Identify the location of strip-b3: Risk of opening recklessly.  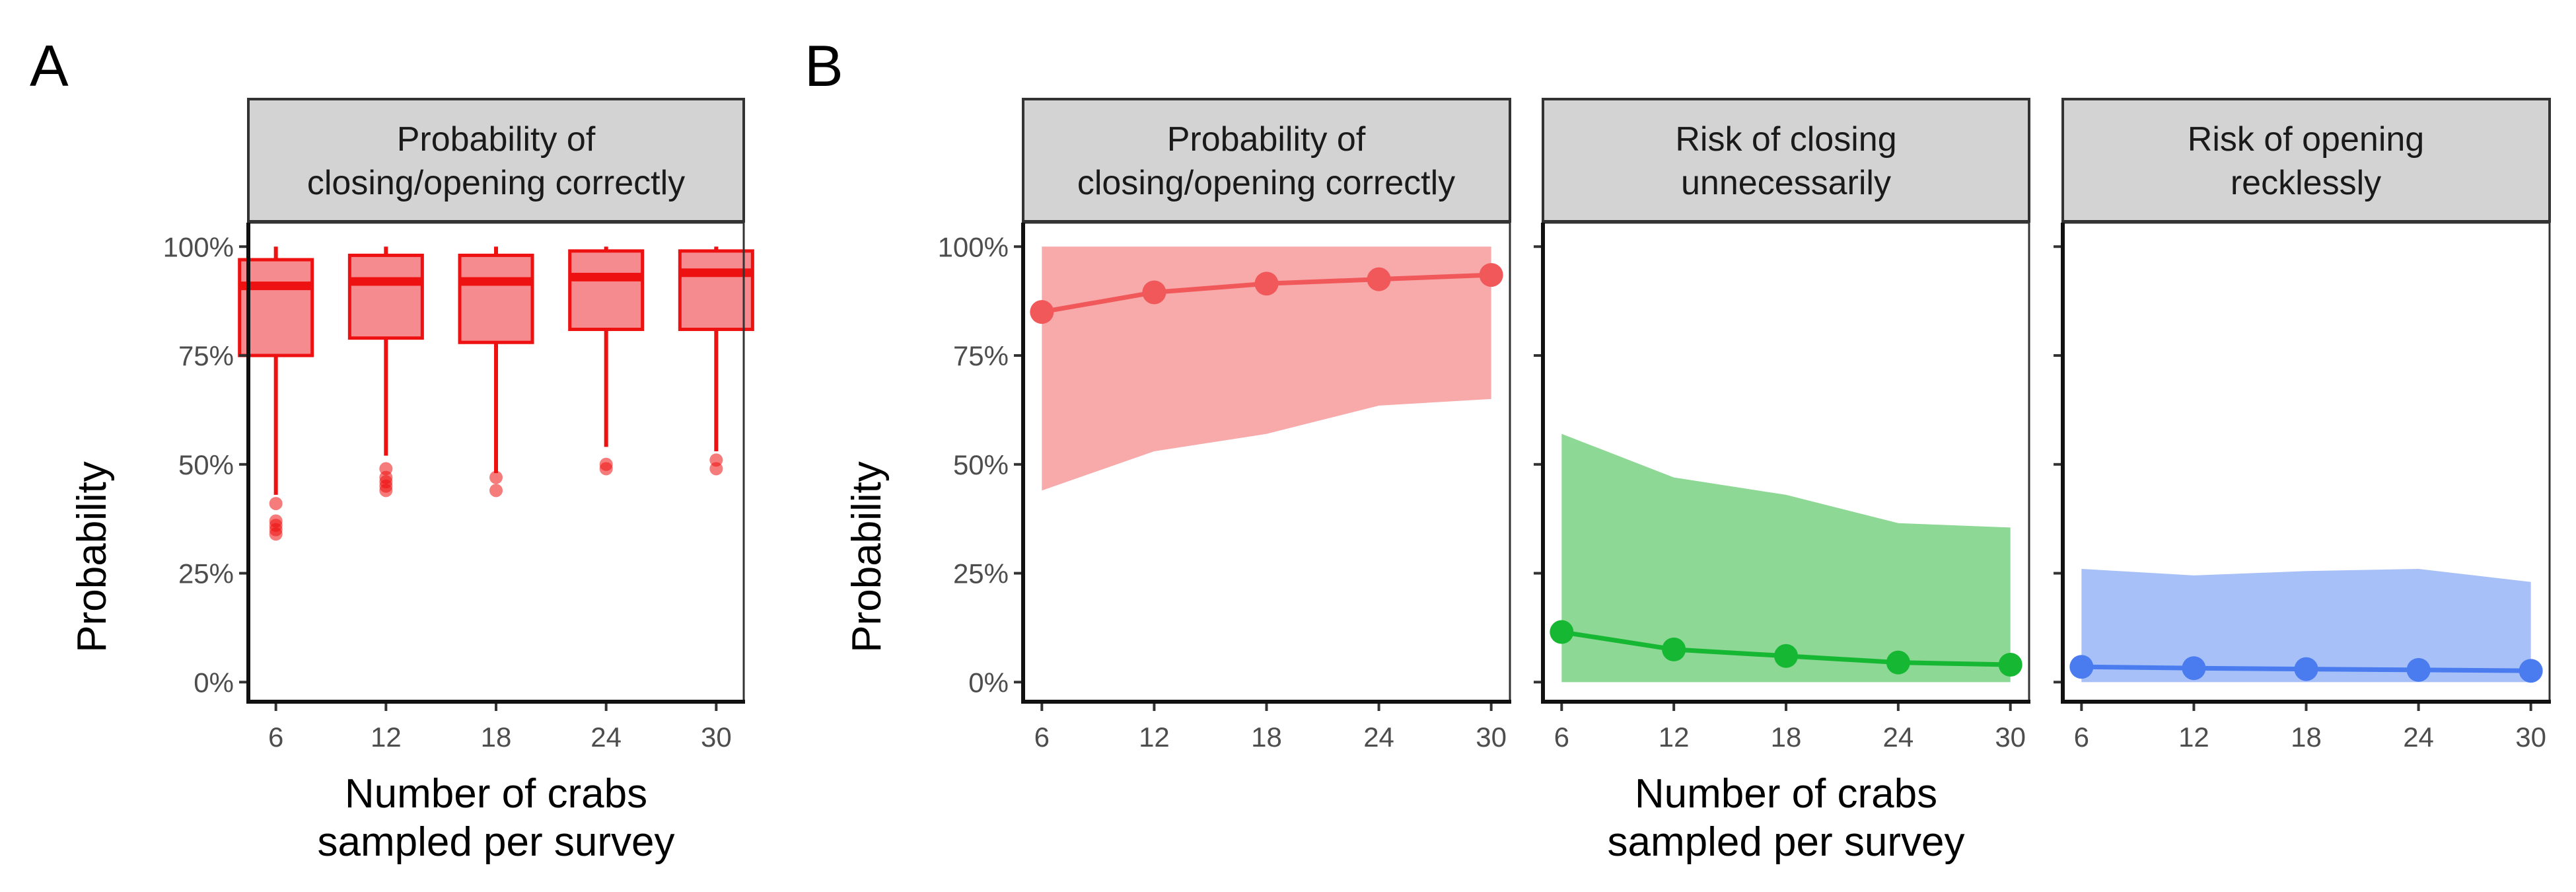
(2306, 160).